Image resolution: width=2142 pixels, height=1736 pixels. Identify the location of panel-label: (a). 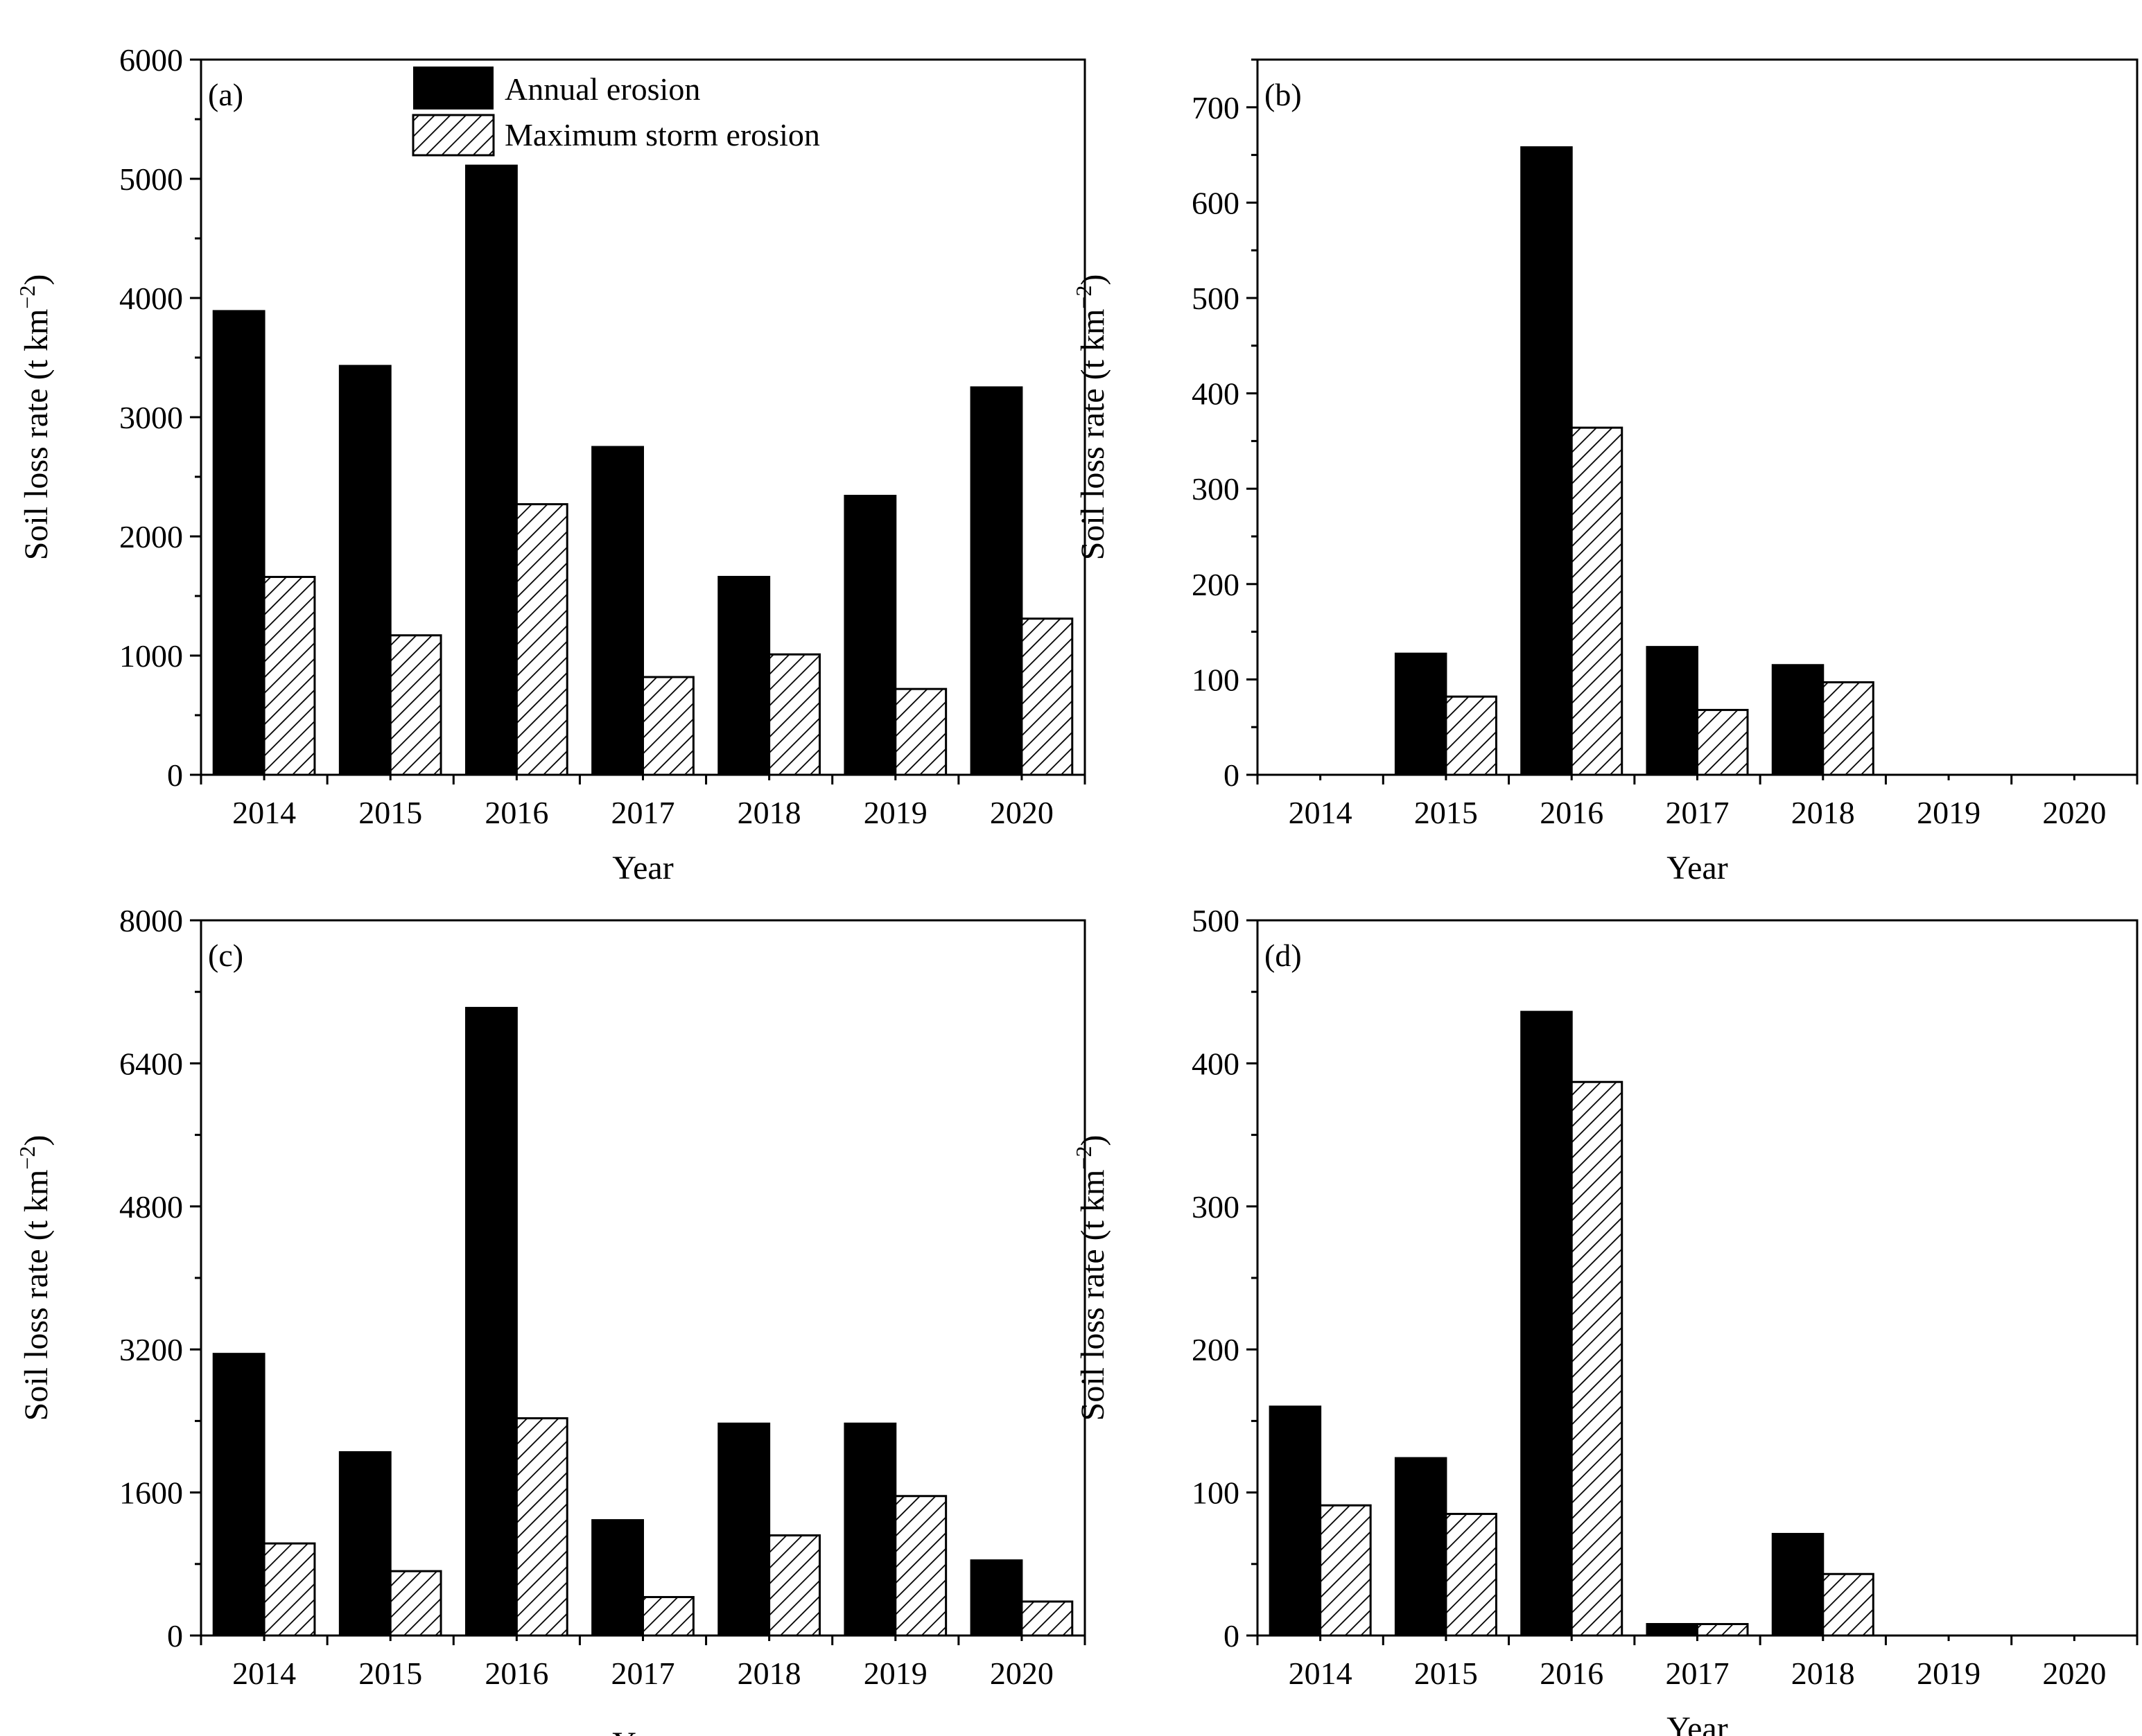
(225, 95).